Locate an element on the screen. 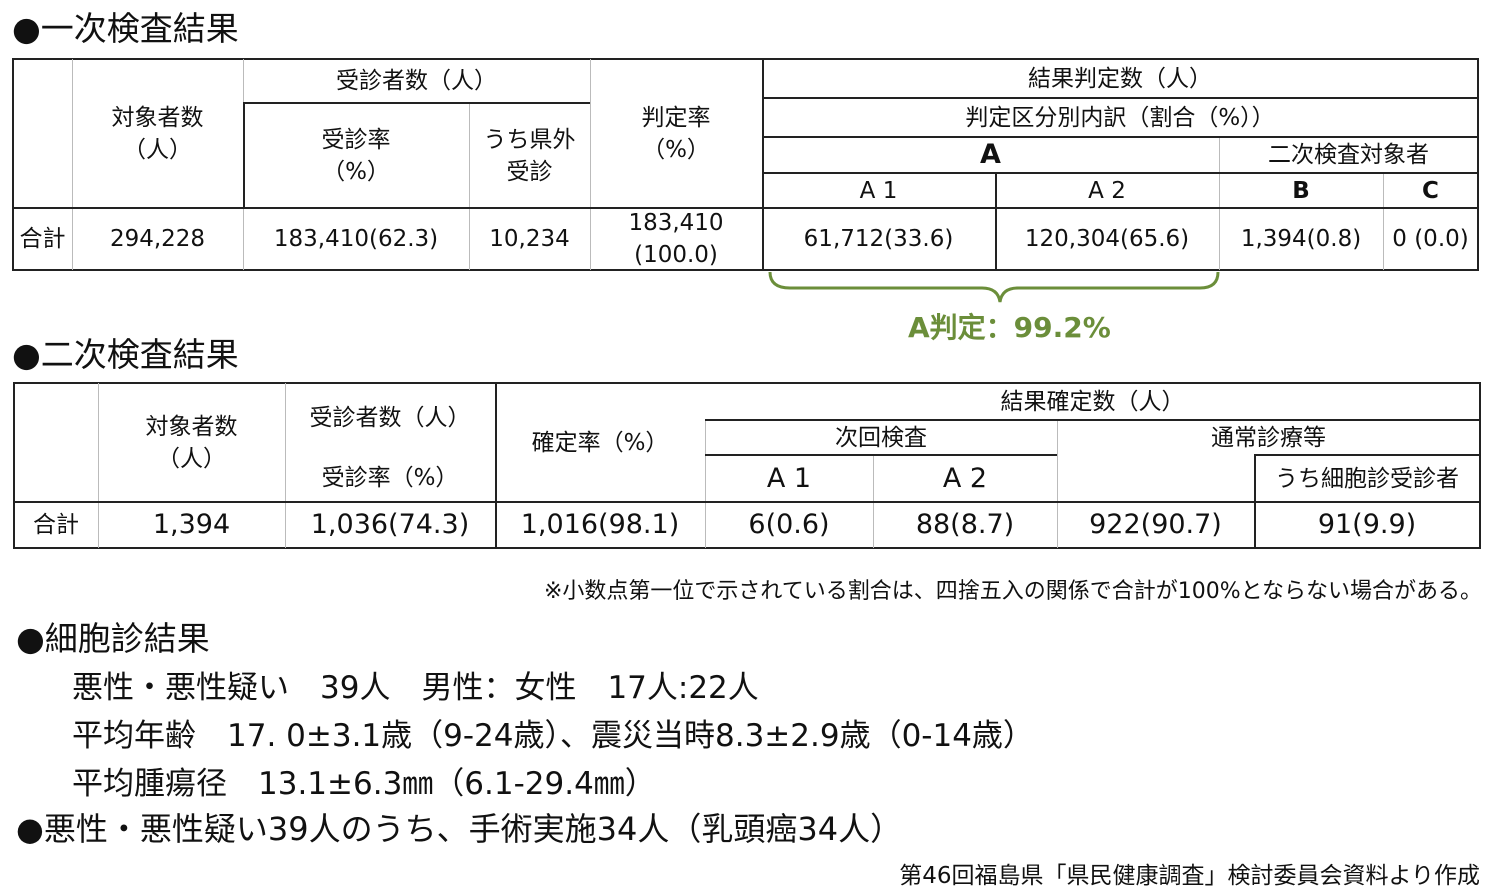 Image resolution: width=1500 pixels, height=892 pixels. header2-regular: 通常診療等 is located at coordinates (1268, 437).